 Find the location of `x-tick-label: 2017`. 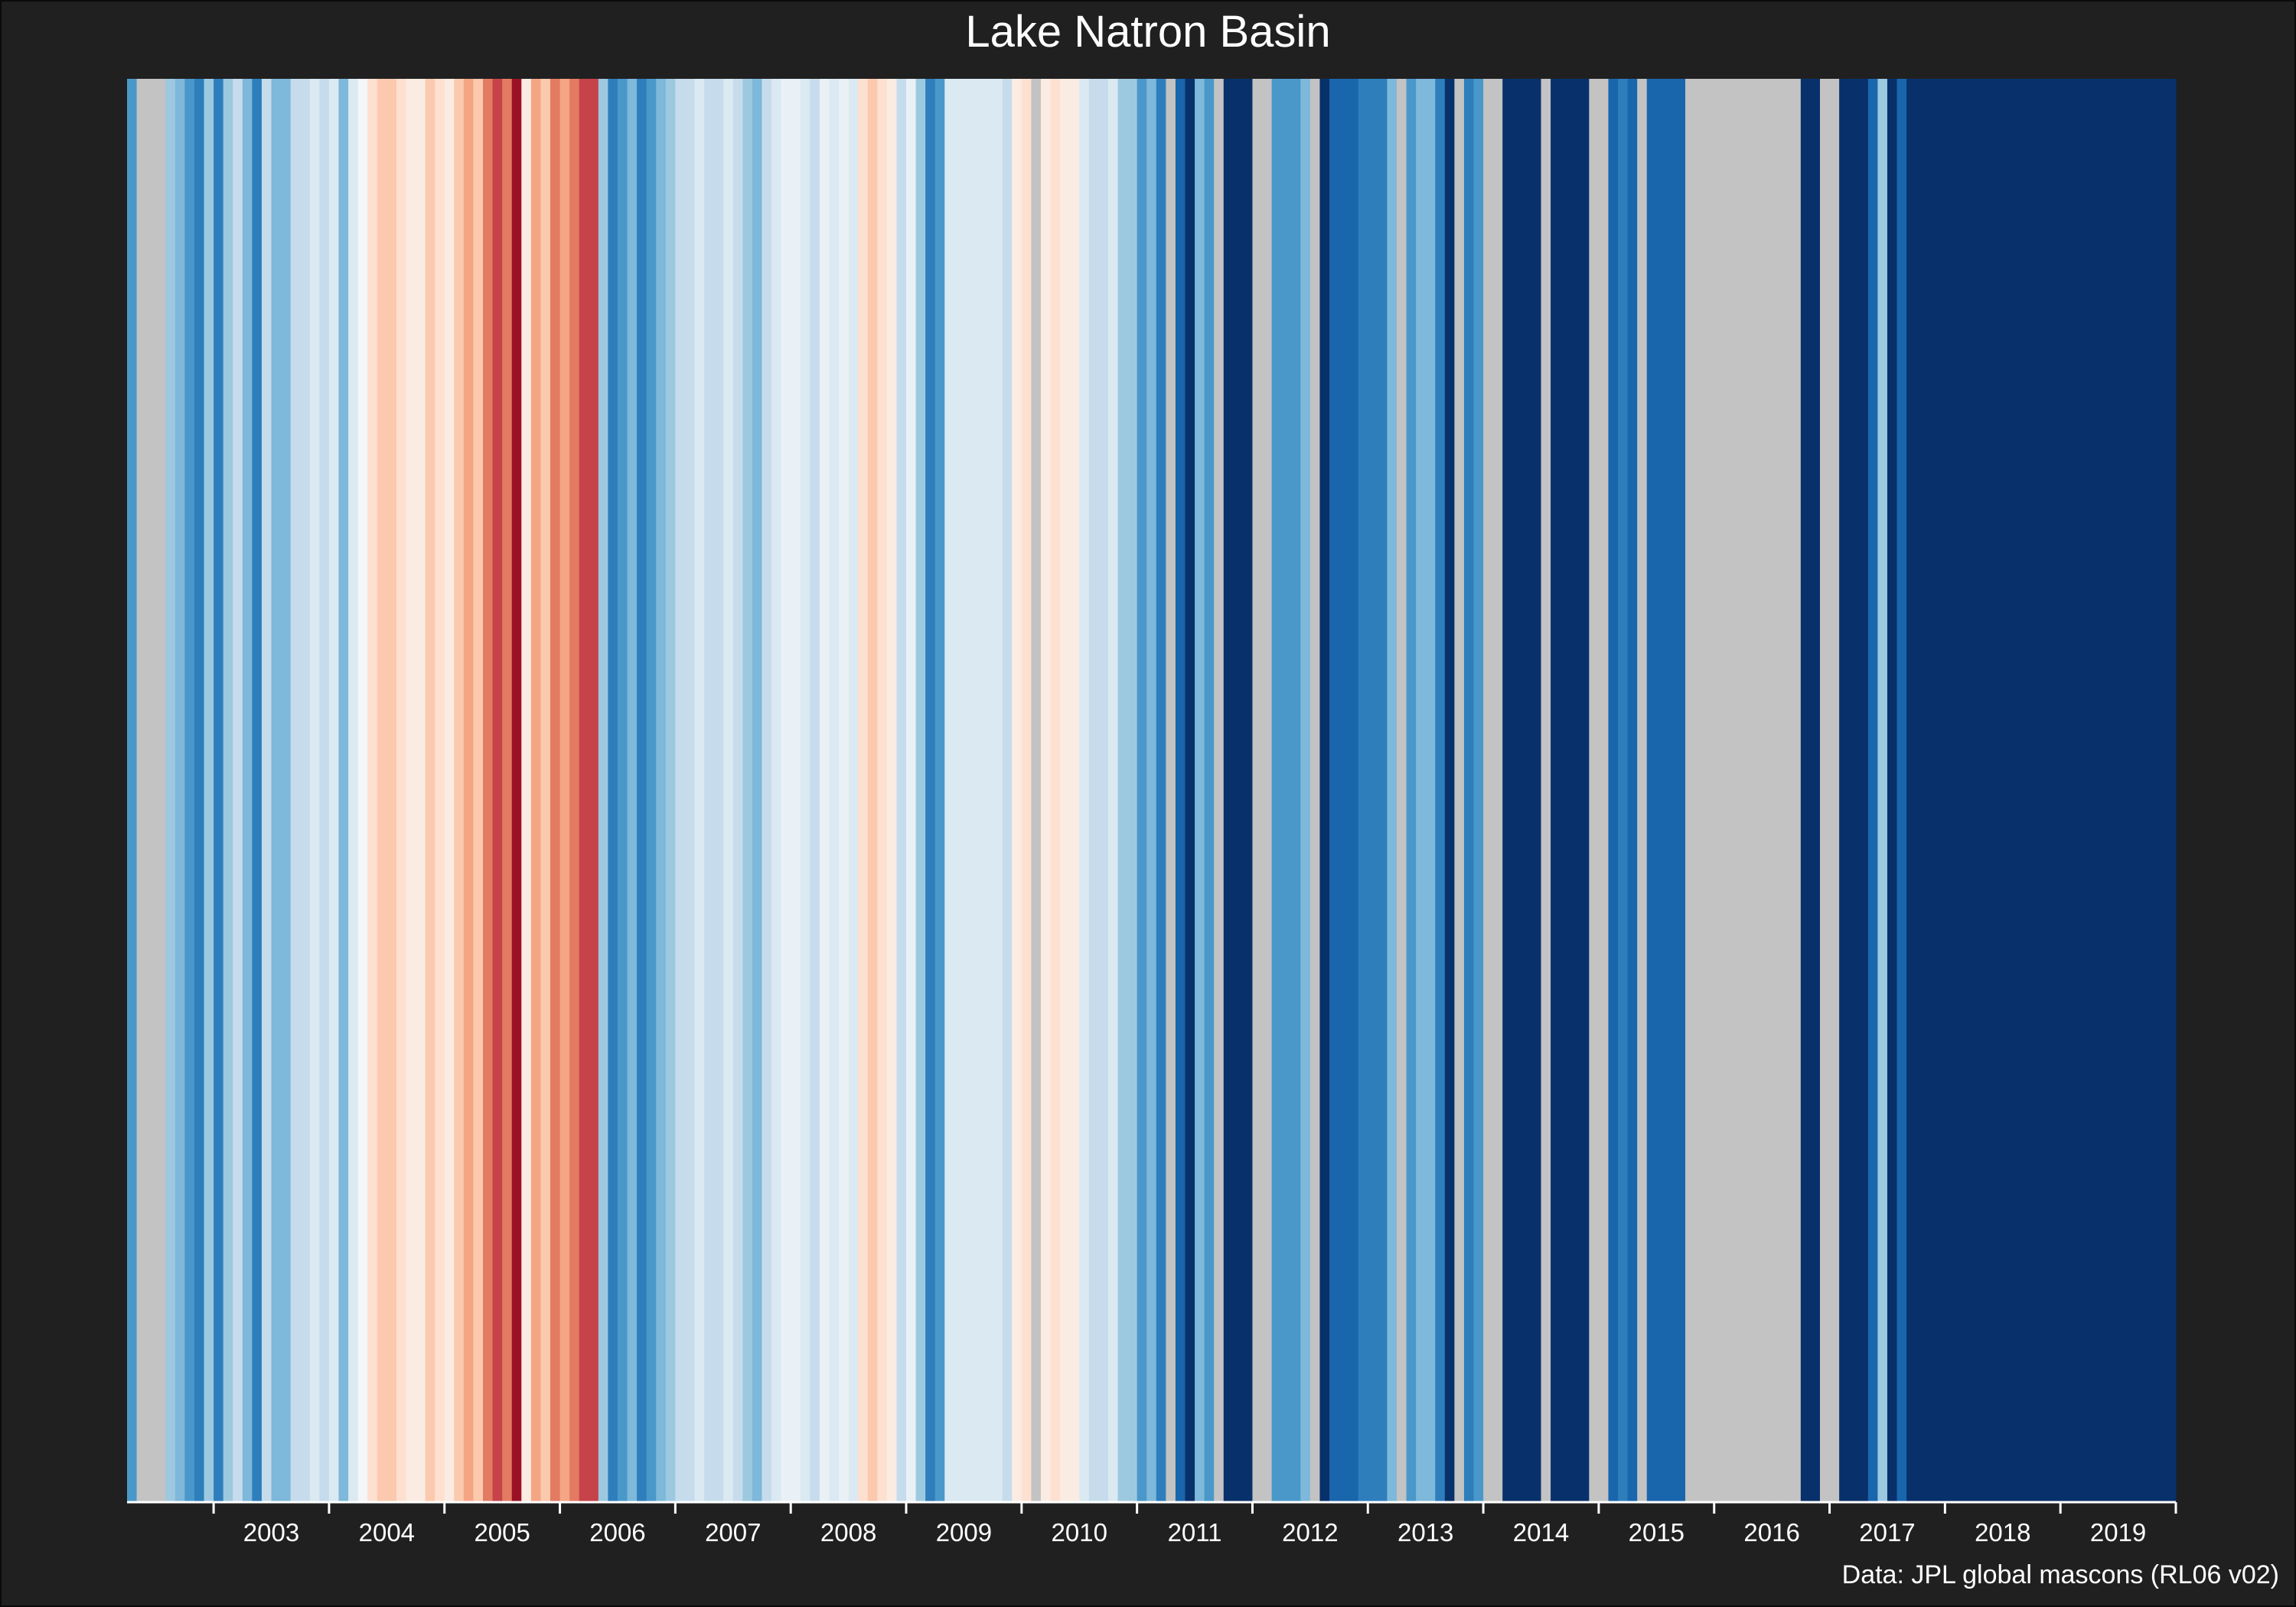

x-tick-label: 2017 is located at coordinates (1887, 1532).